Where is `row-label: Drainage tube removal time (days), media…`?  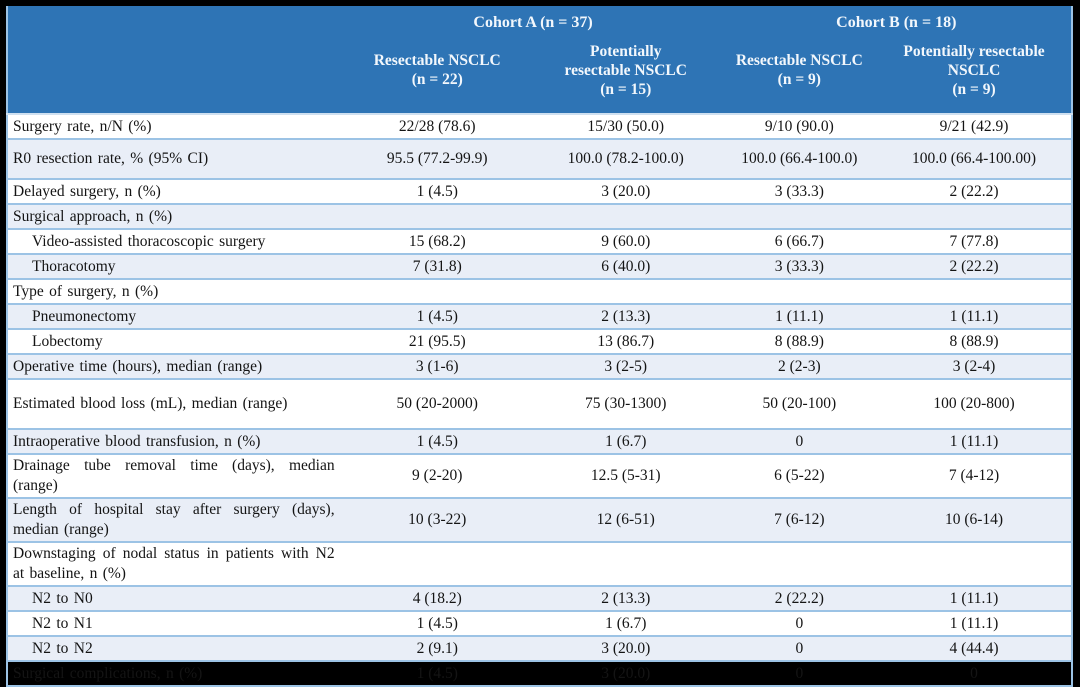
row-label: Drainage tube removal time (days), media… is located at coordinates (176, 476).